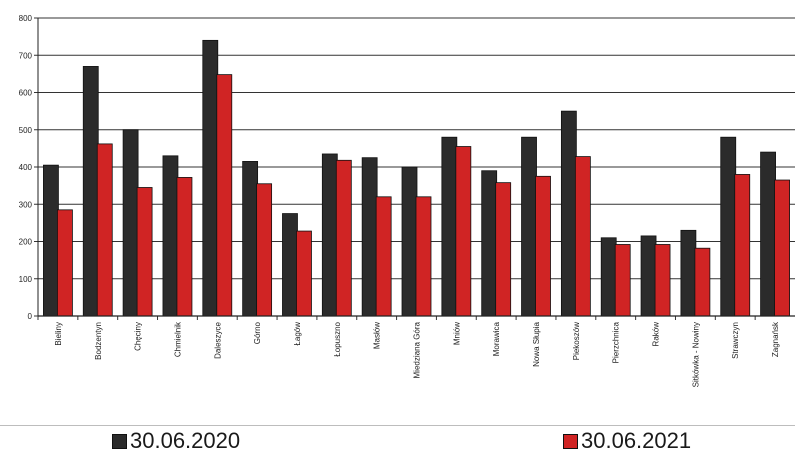  Describe the element at coordinates (26, 130) in the screenshot. I see `y-tick-label: 500` at that location.